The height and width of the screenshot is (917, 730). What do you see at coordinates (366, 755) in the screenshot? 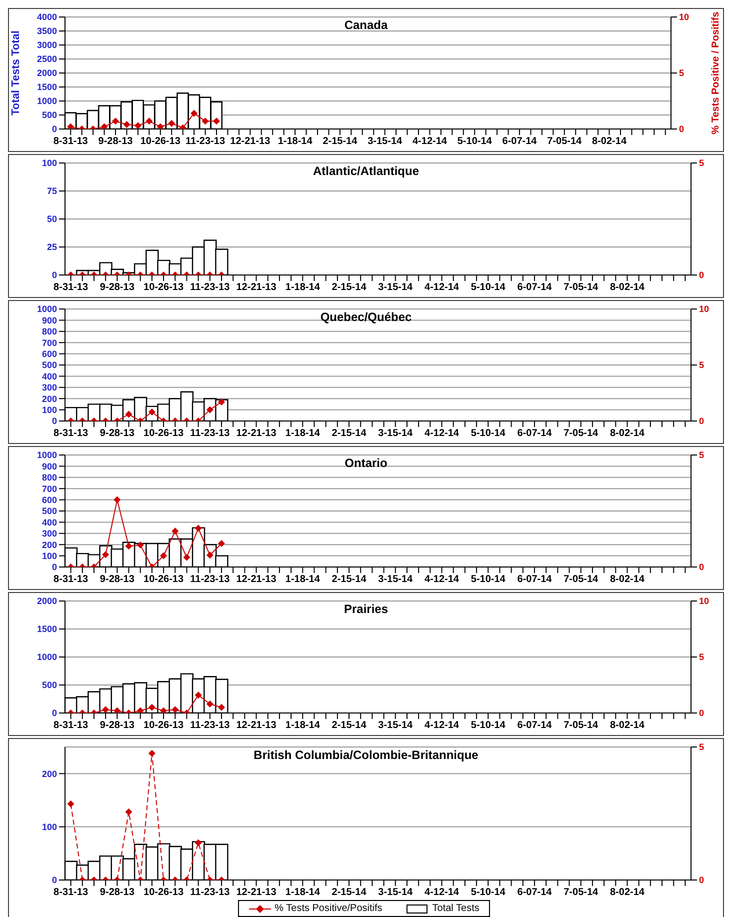
I see `chart-title: British Columbia/Colombie-Britannique` at bounding box center [366, 755].